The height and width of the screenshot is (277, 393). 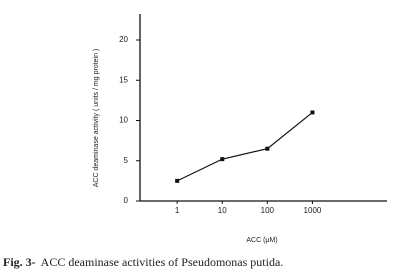 What do you see at coordinates (222, 210) in the screenshot?
I see `x-tick-label: 10` at bounding box center [222, 210].